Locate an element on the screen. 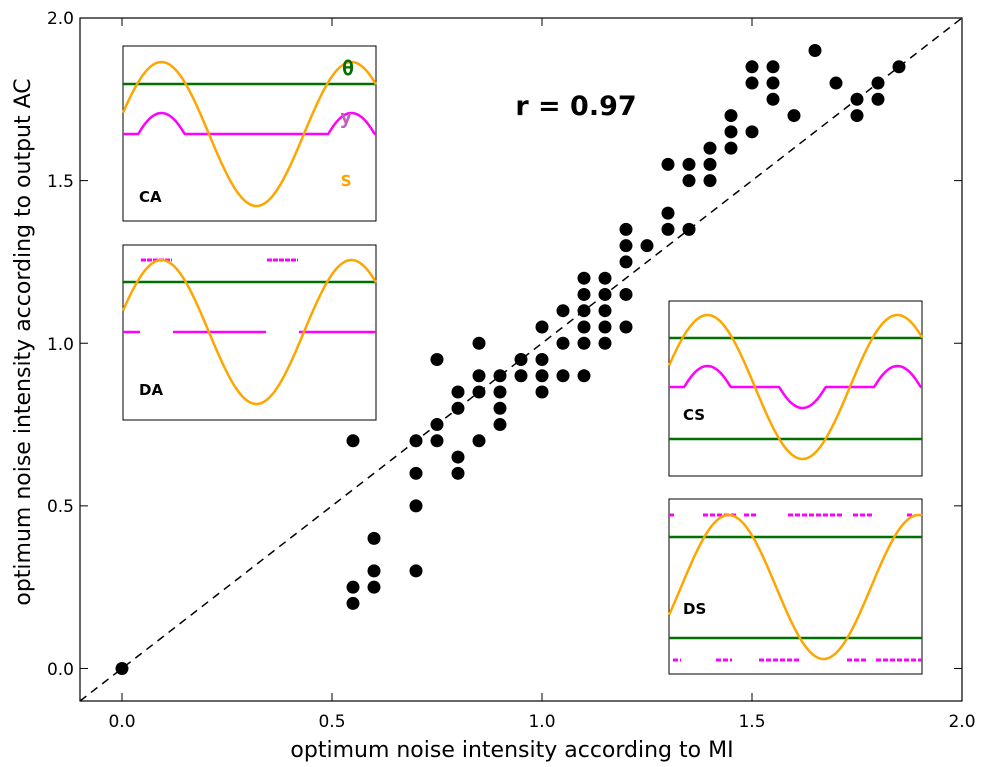 Image resolution: width=986 pixels, height=767 pixels. x-tick-label: 0.5 is located at coordinates (331, 722).